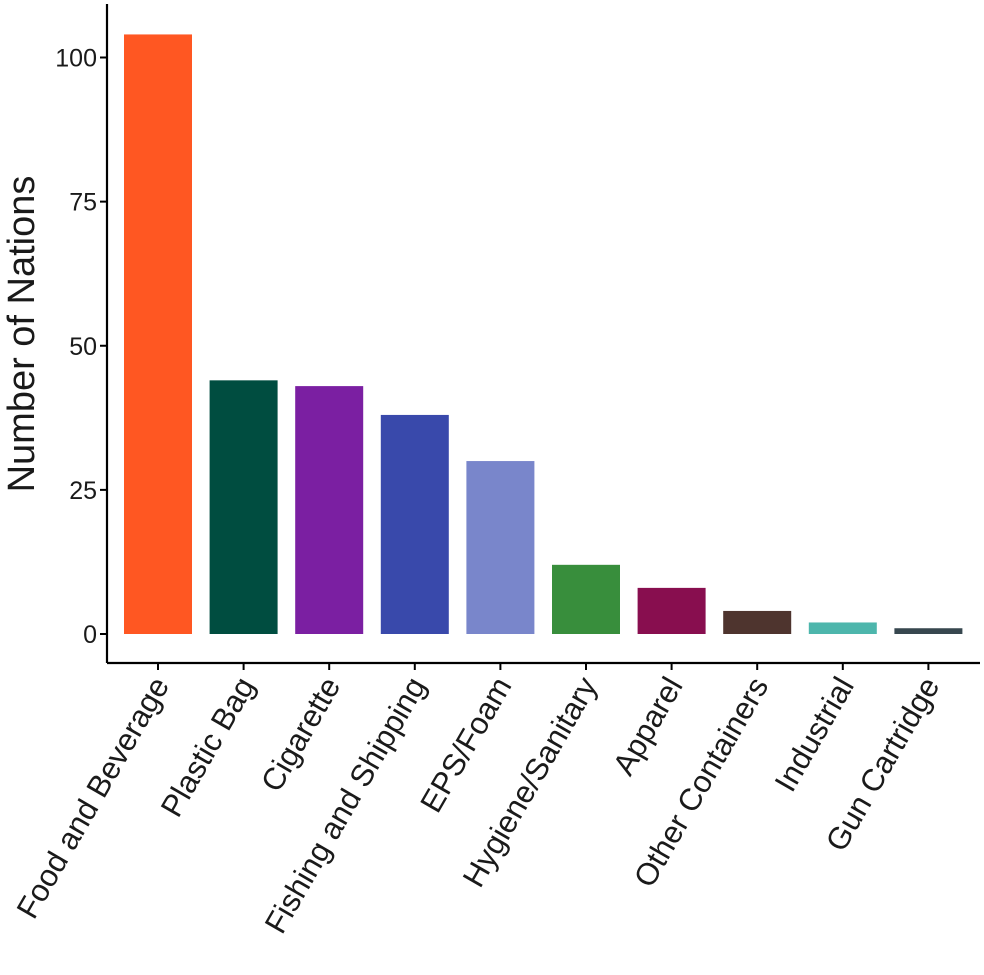 The height and width of the screenshot is (975, 984). What do you see at coordinates (83, 347) in the screenshot?
I see `y-tick-label: 50` at bounding box center [83, 347].